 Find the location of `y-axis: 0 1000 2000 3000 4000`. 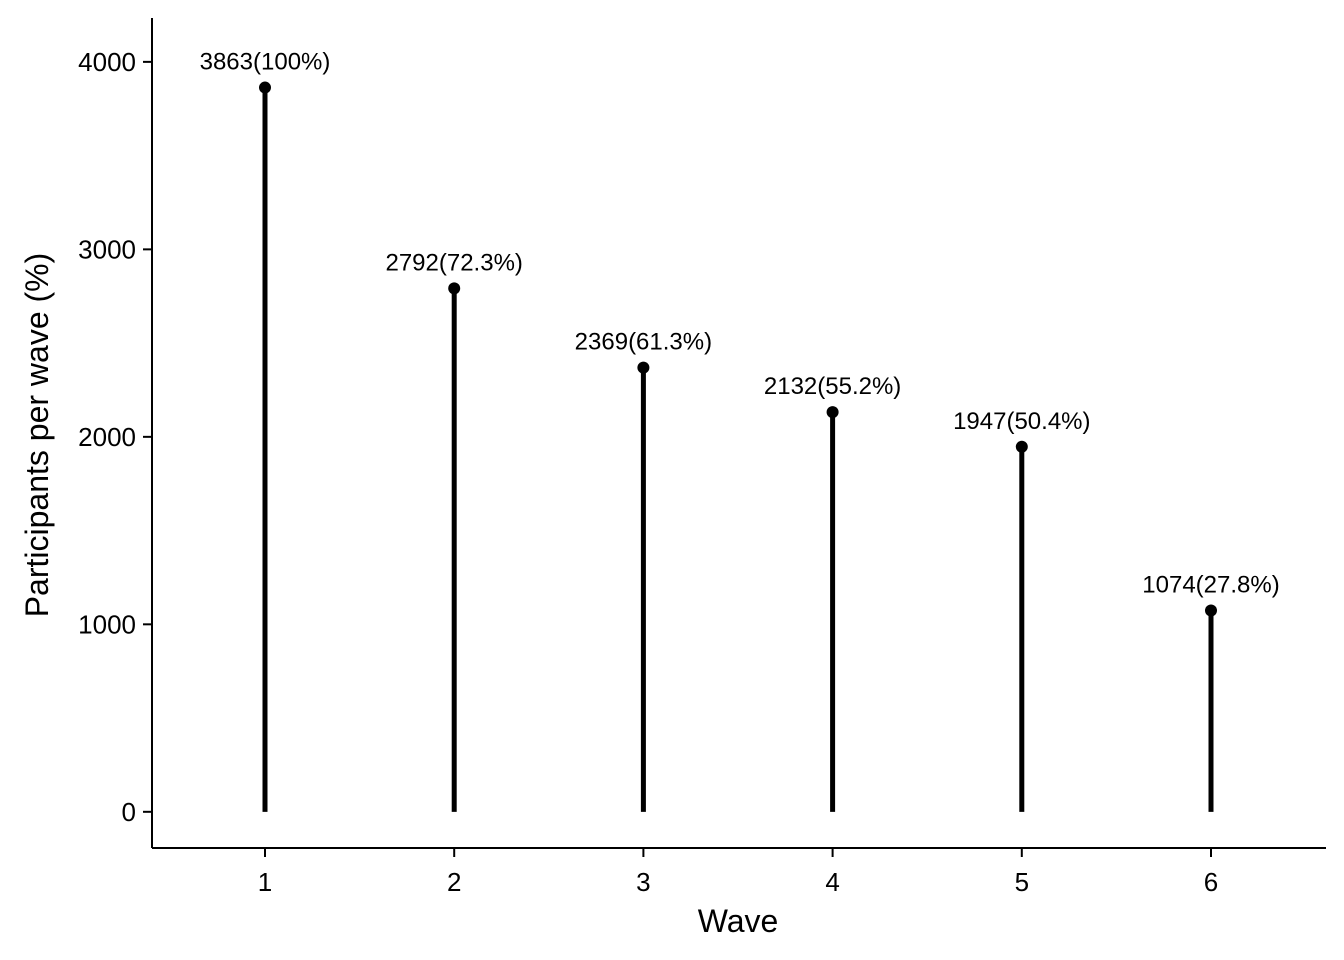

y-axis: 0 1000 2000 3000 4000 is located at coordinates (115, 433).